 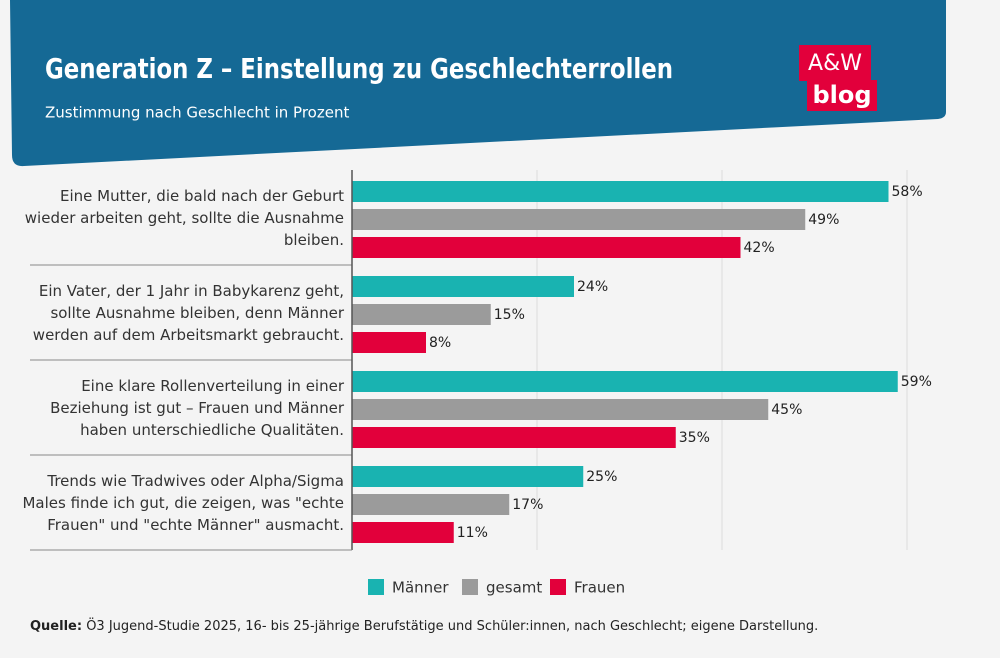 What do you see at coordinates (694, 438) in the screenshot?
I see `value-label: 35%` at bounding box center [694, 438].